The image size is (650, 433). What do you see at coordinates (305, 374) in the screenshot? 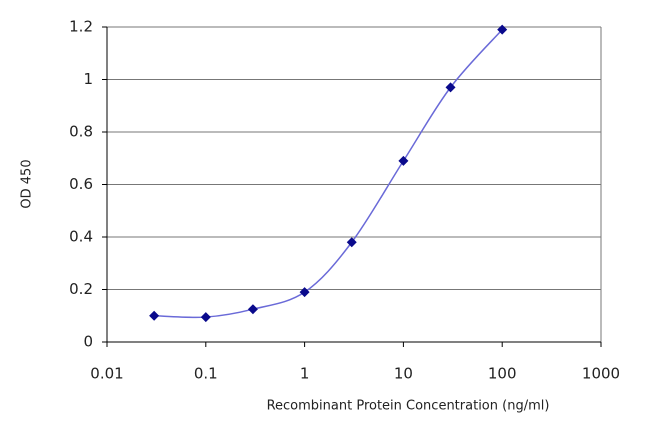
I see `x-tick-label: 1` at bounding box center [305, 374].